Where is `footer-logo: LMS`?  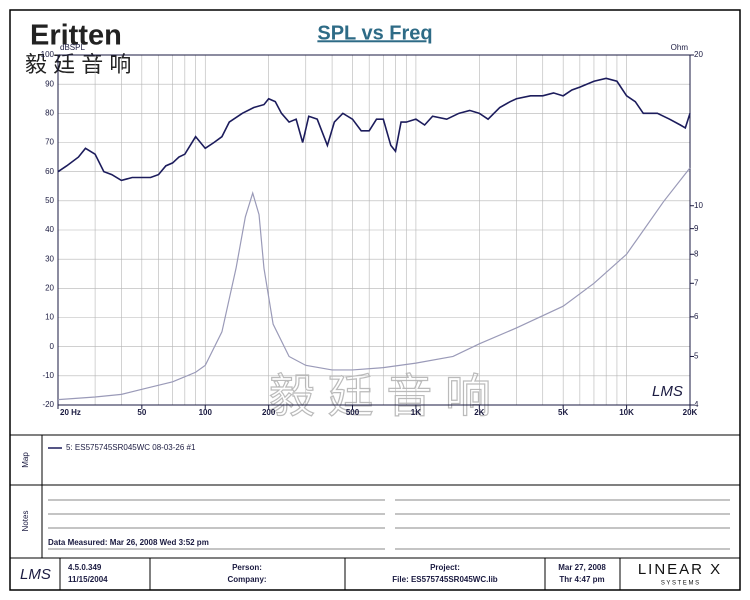 footer-logo: LMS is located at coordinates (35, 574).